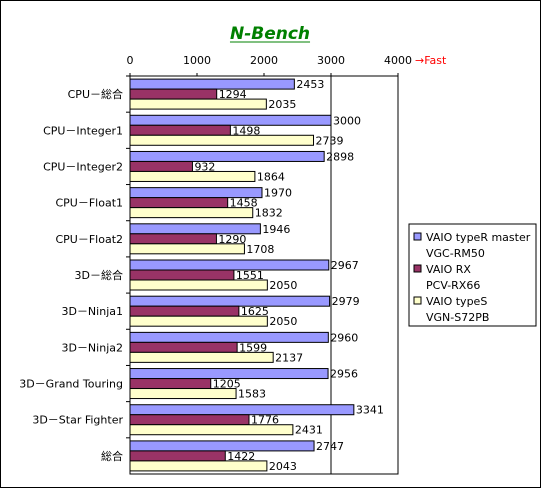 The width and height of the screenshot is (541, 488). What do you see at coordinates (278, 193) in the screenshot?
I see `data-label: 1970` at bounding box center [278, 193].